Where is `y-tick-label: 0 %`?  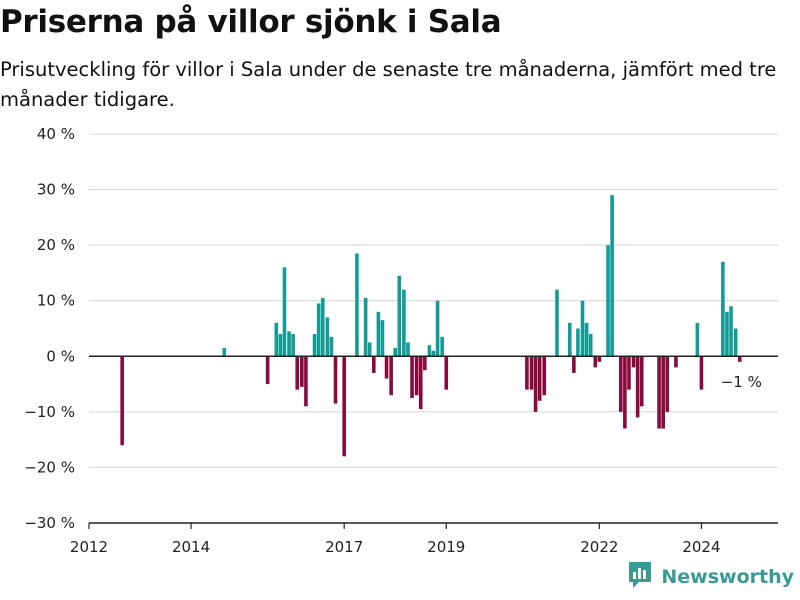
y-tick-label: 0 % is located at coordinates (60, 356).